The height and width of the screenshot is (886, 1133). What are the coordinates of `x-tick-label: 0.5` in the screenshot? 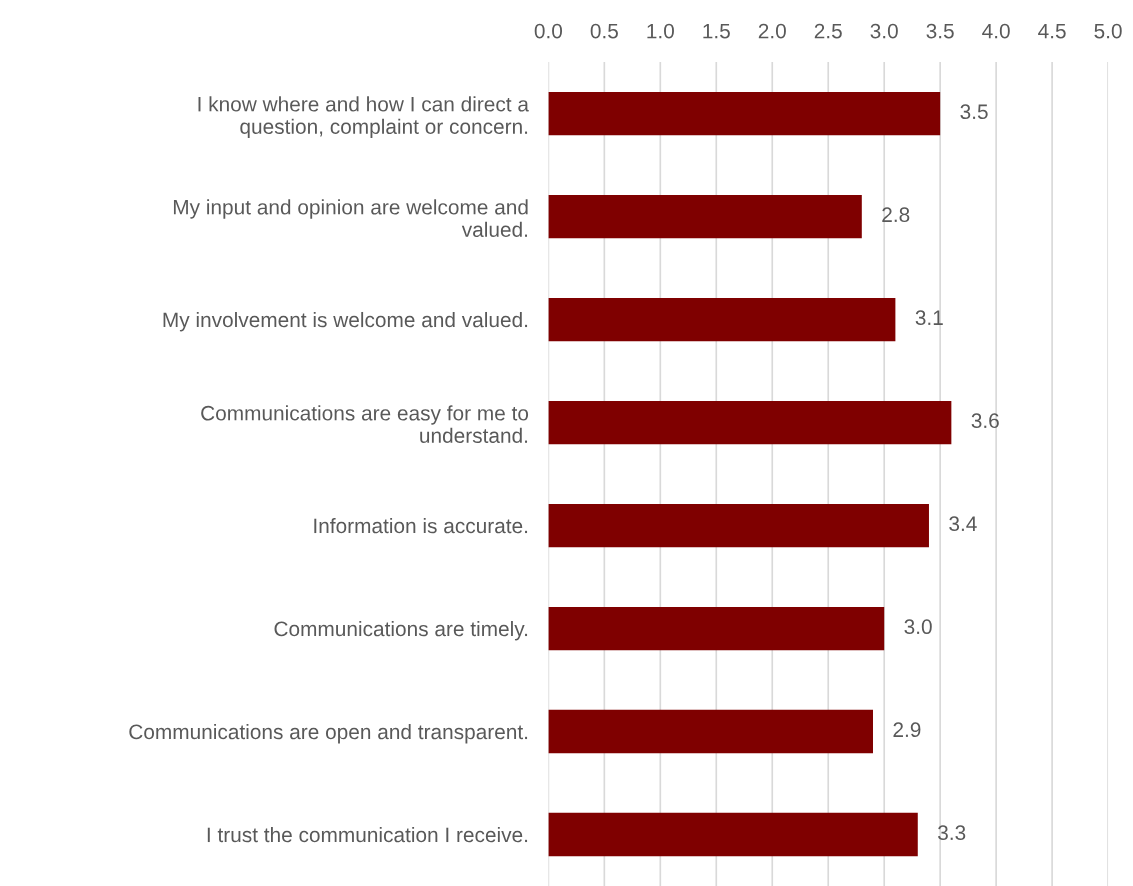 It's located at (604, 31).